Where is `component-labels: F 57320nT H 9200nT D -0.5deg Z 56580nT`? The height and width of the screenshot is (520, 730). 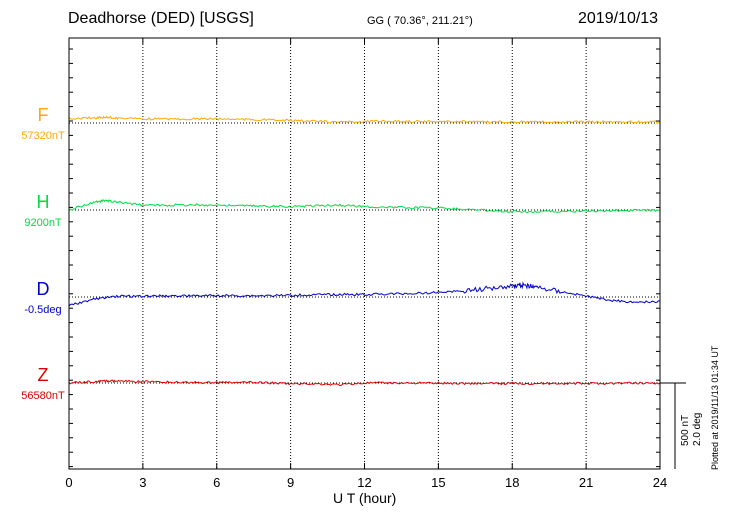 component-labels: F 57320nT H 9200nT D -0.5deg Z 56580nT is located at coordinates (43, 253).